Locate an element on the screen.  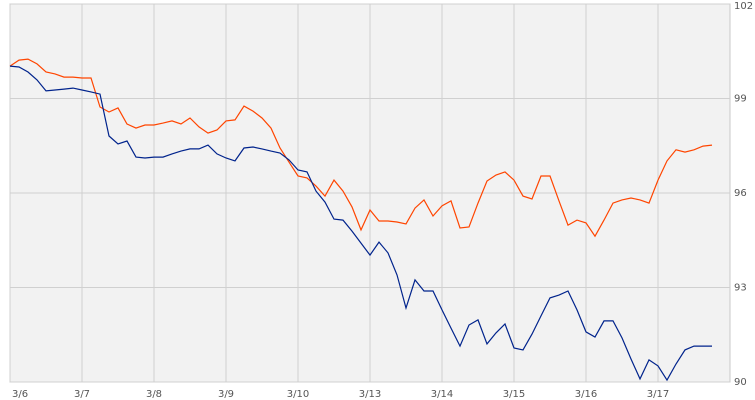
x-tick-label: 3/17 is located at coordinates (658, 394).